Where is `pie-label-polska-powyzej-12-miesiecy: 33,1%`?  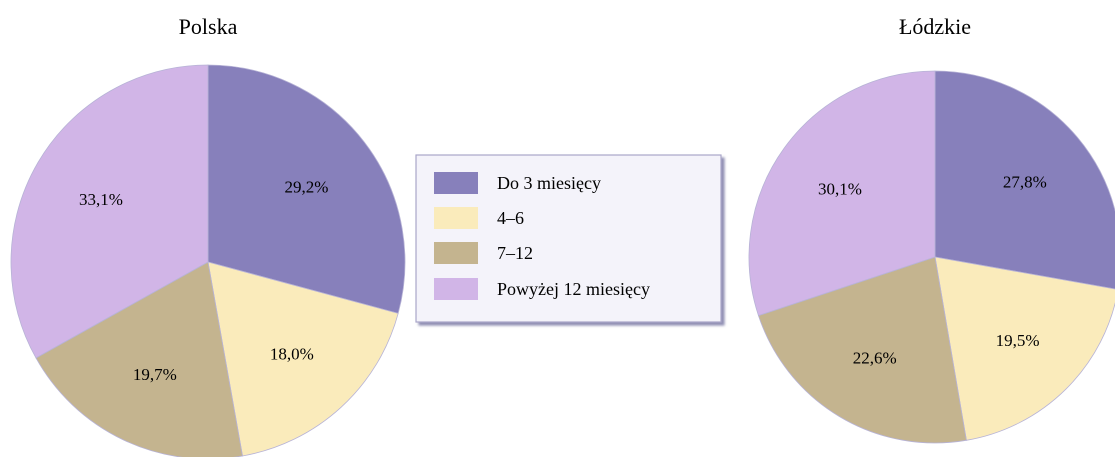 pie-label-polska-powyzej-12-miesiecy: 33,1% is located at coordinates (101, 199).